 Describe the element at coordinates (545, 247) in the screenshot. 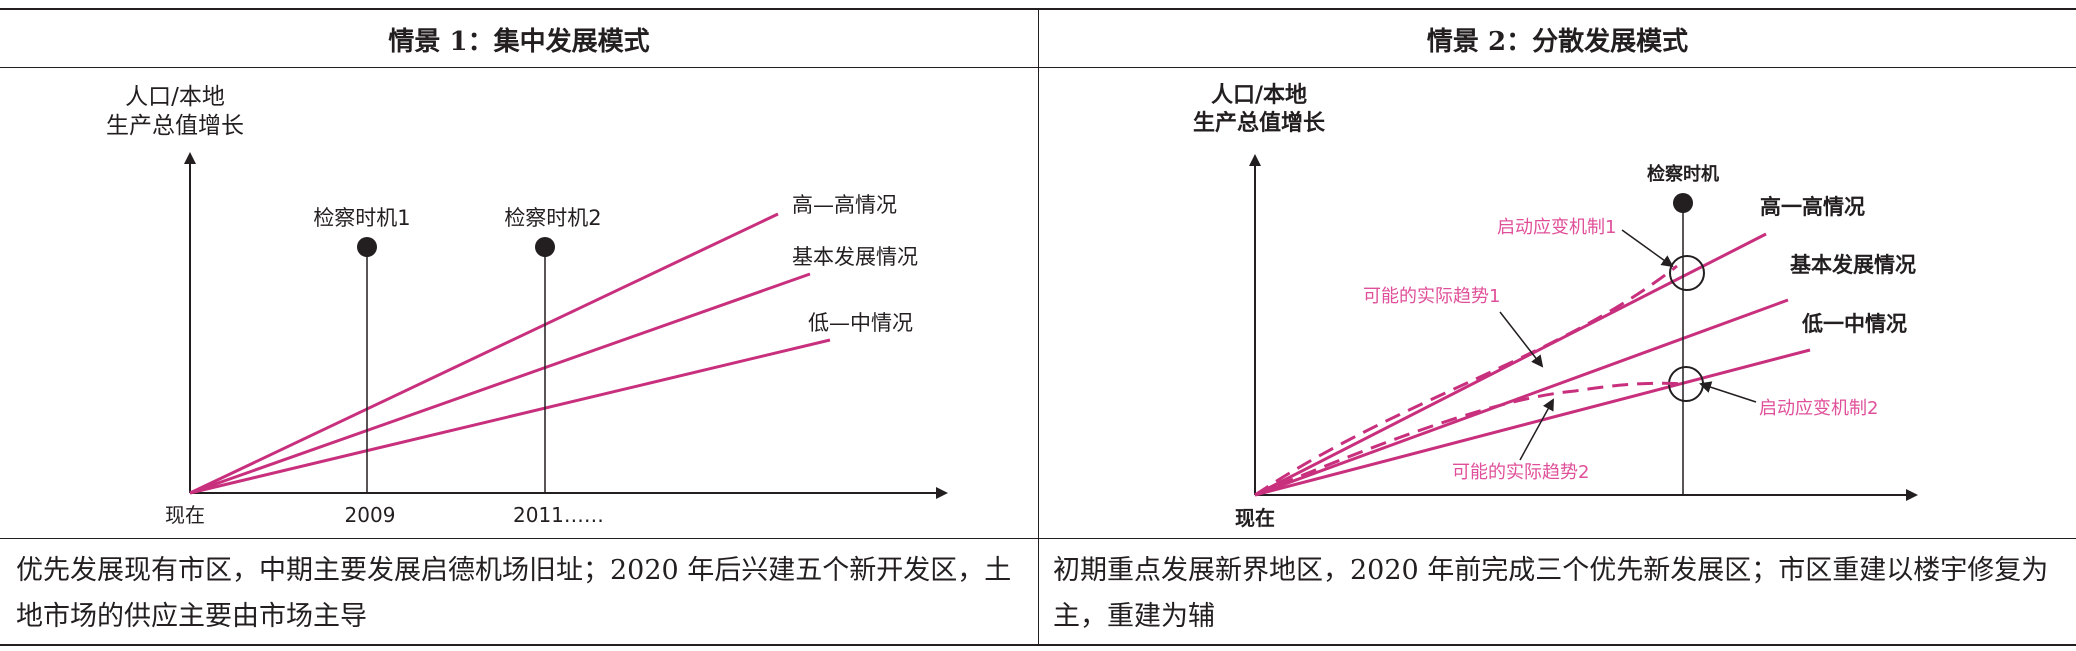

I see `s1-marker2-dot` at that location.